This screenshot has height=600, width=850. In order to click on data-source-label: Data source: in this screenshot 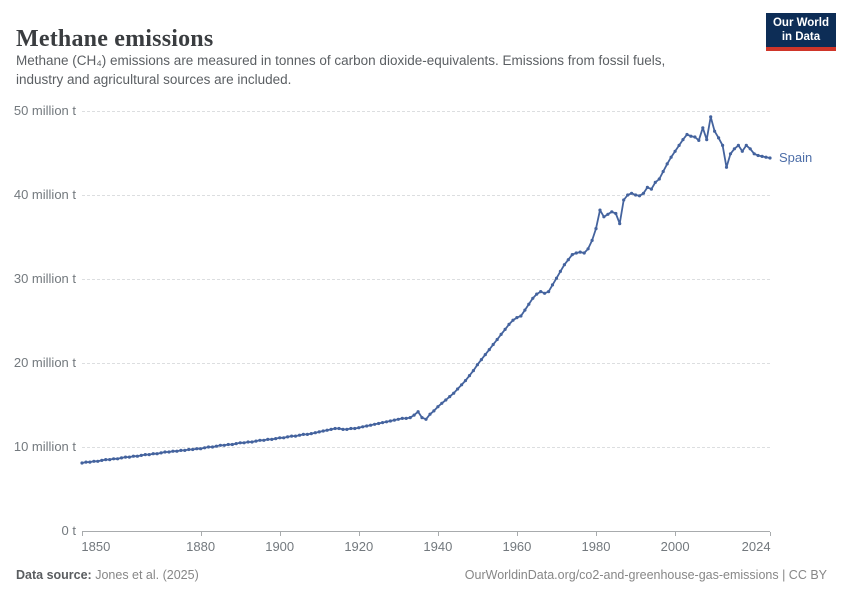, I will do `click(54, 575)`.